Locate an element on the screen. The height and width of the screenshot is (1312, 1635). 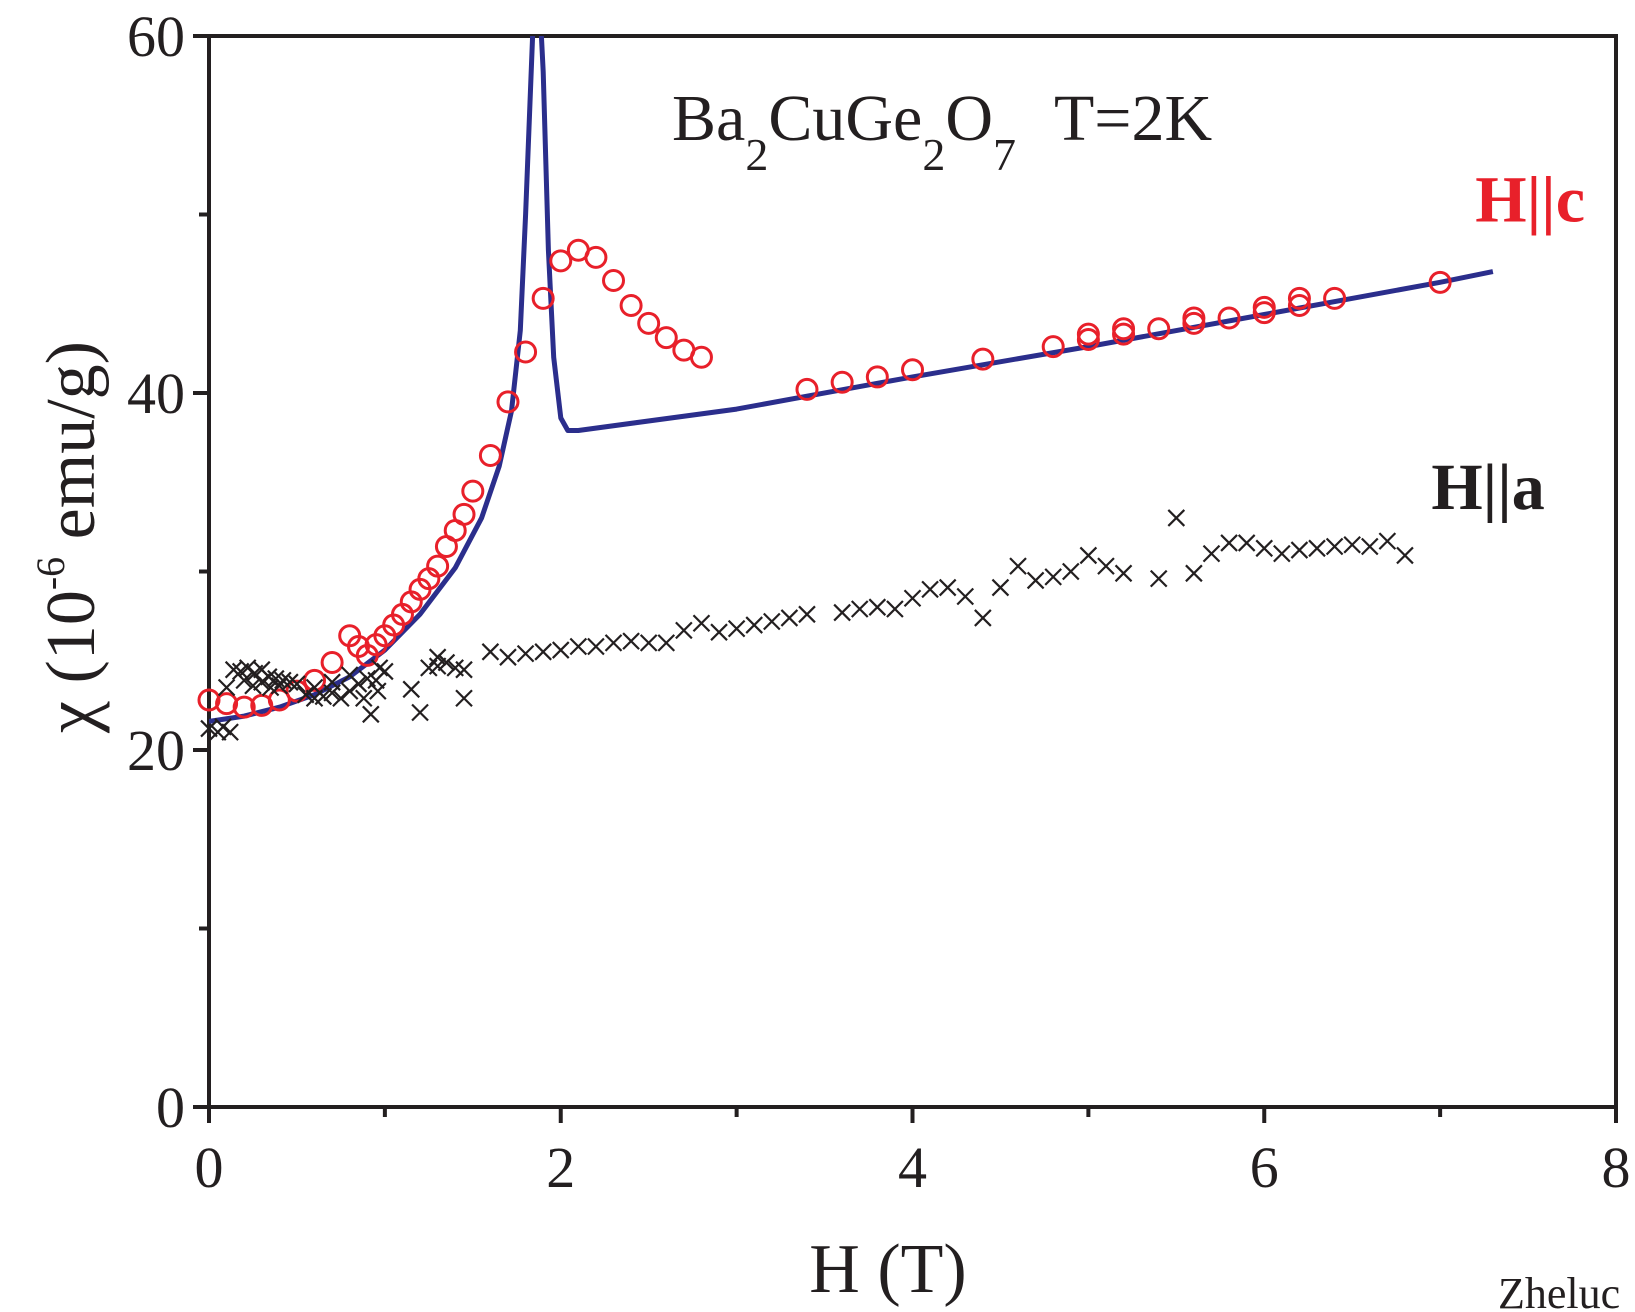
x-tick-label: 2 is located at coordinates (560, 1167).